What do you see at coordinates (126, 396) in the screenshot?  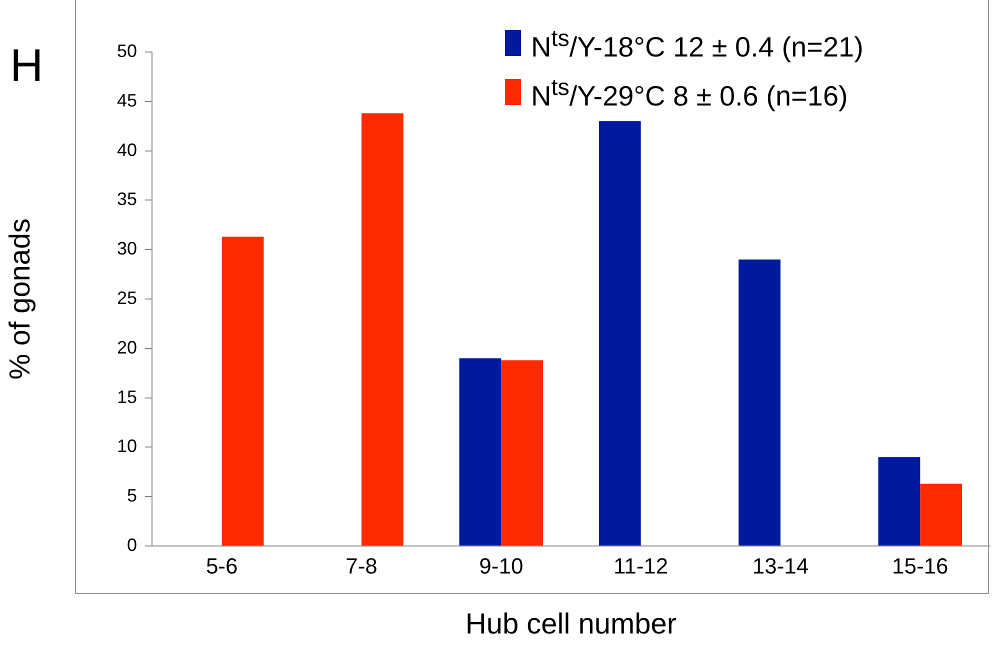 I see `y-tick-label: 15` at bounding box center [126, 396].